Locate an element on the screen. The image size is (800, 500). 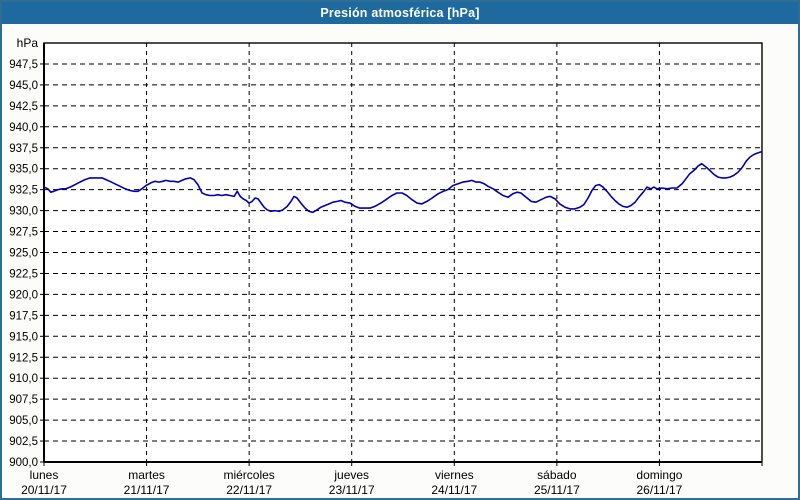
y-axis-tick-label: 920,0 is located at coordinates (23, 295).